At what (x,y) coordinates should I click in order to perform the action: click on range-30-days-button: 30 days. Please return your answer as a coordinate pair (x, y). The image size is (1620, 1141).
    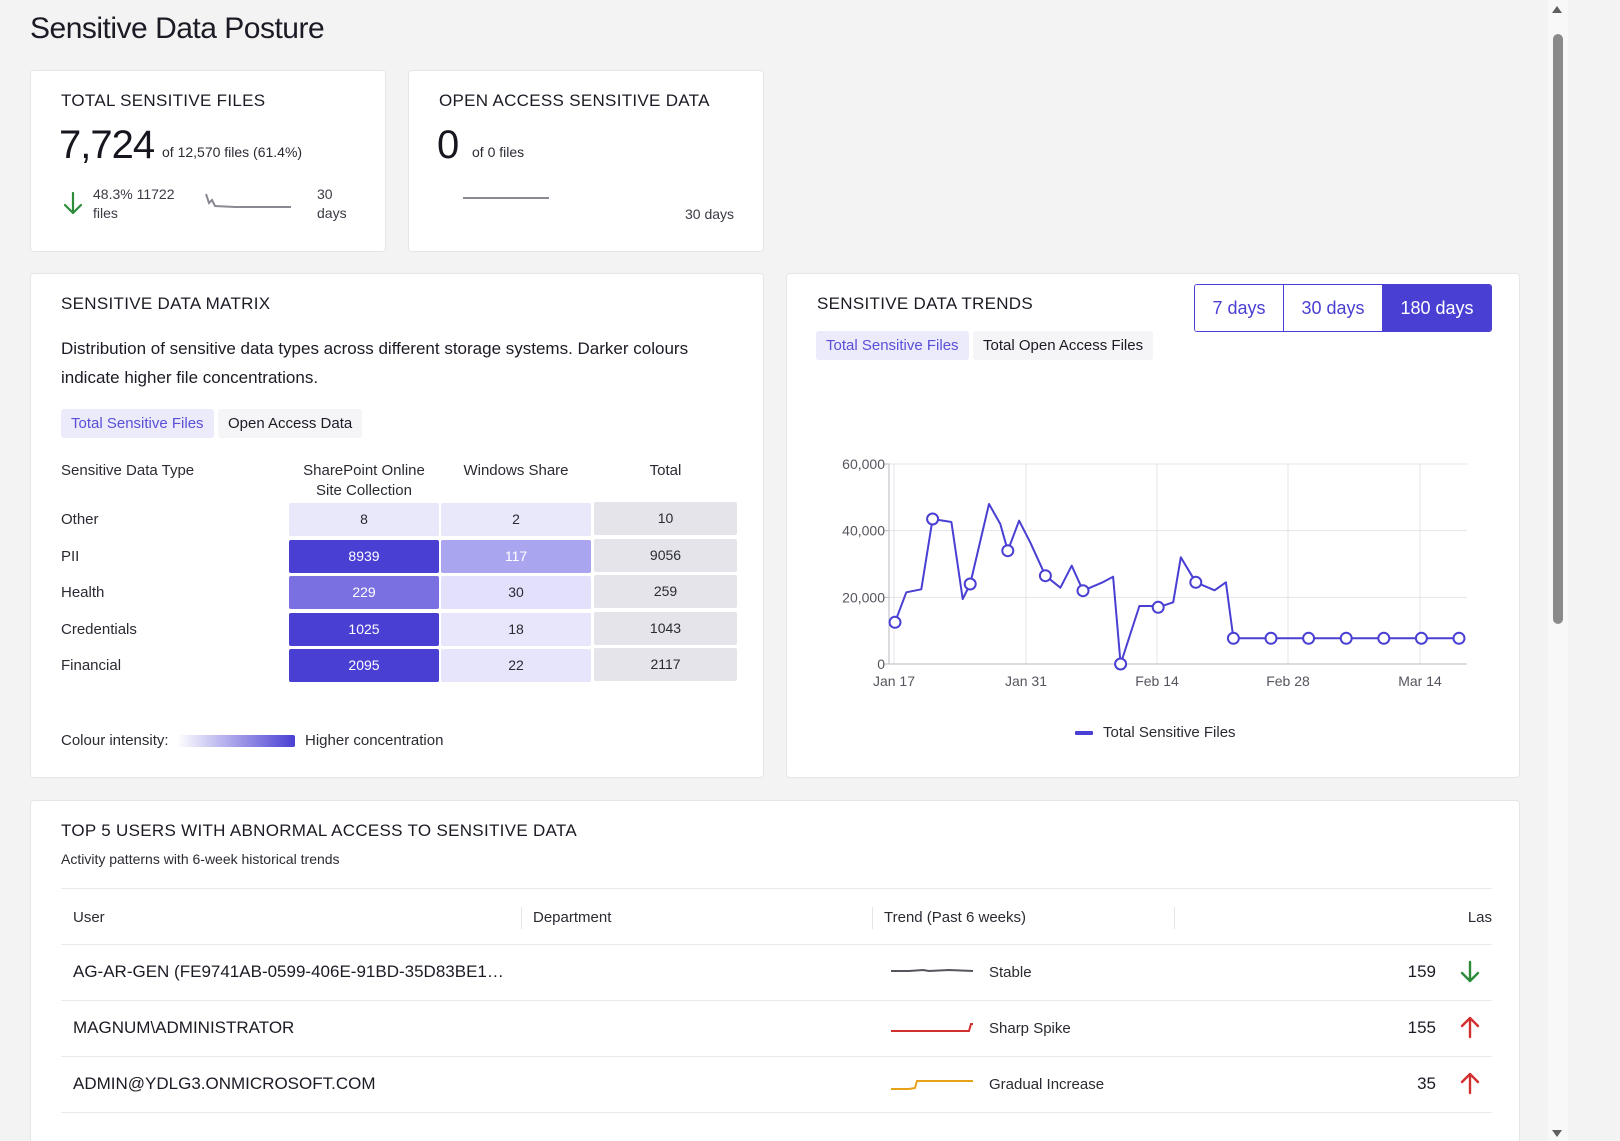
    Looking at the image, I should click on (1333, 308).